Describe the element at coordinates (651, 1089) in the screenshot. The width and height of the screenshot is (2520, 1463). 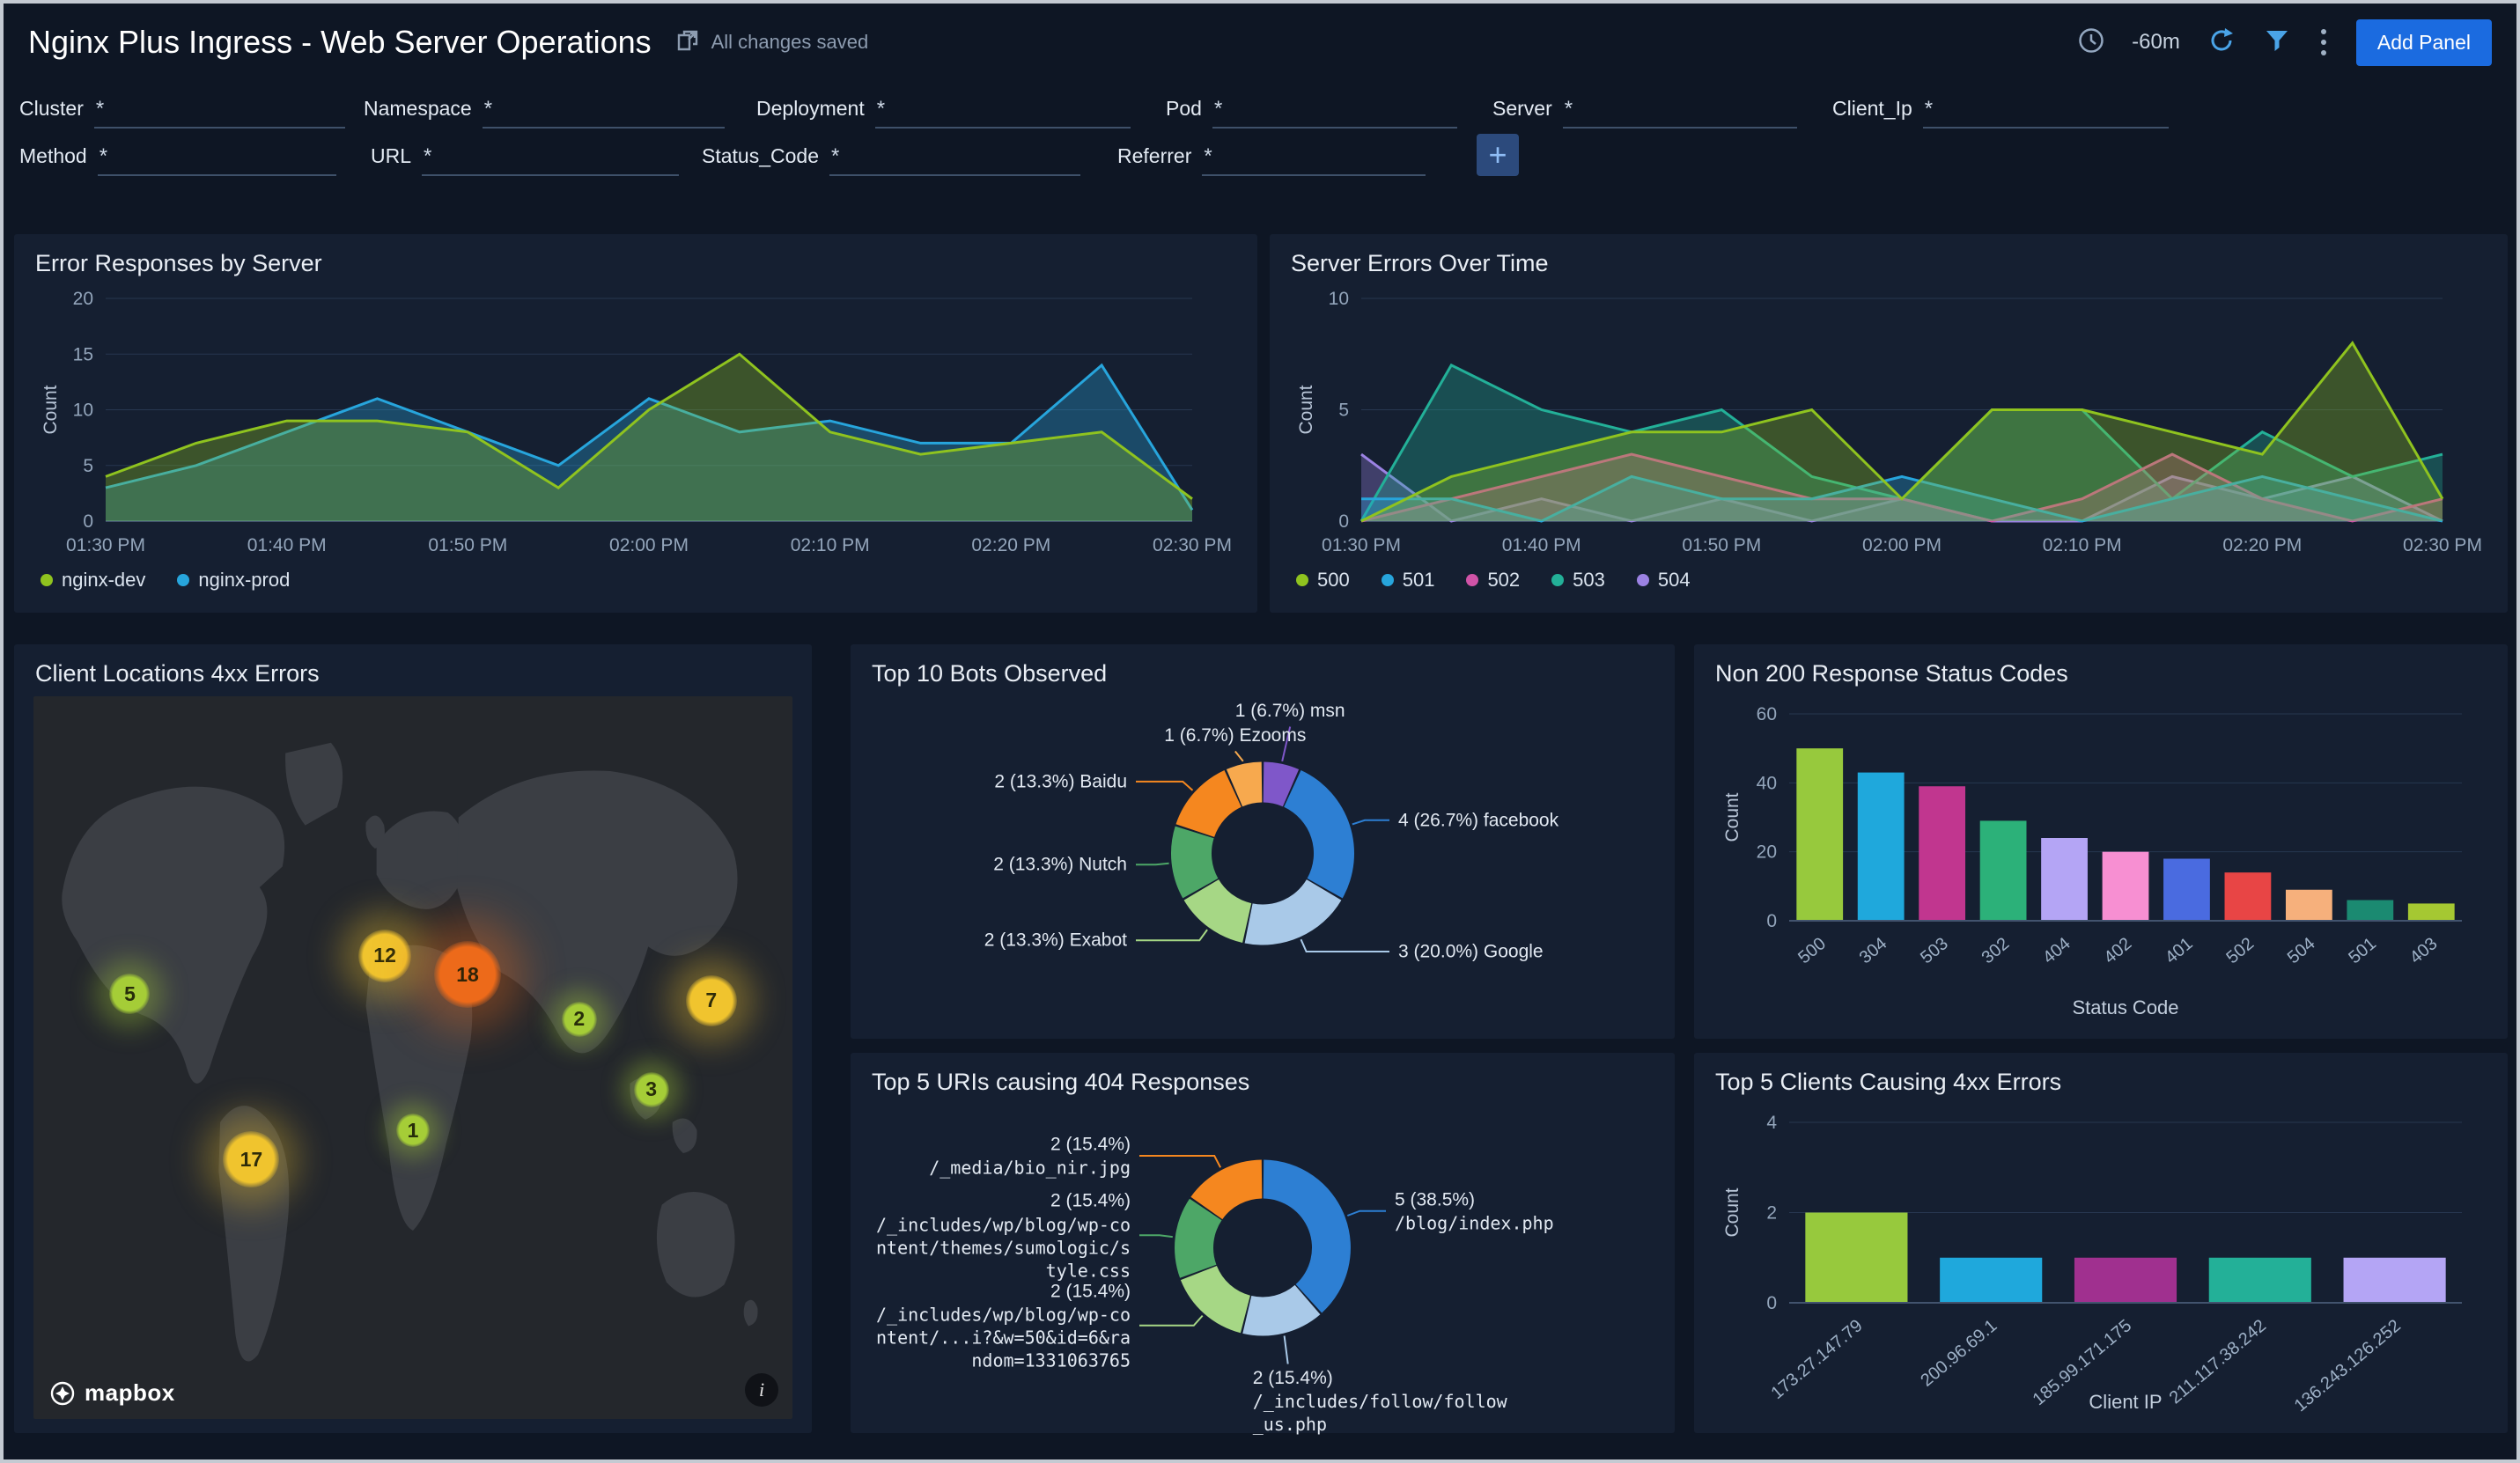
I see `map-bubble-3: 3` at that location.